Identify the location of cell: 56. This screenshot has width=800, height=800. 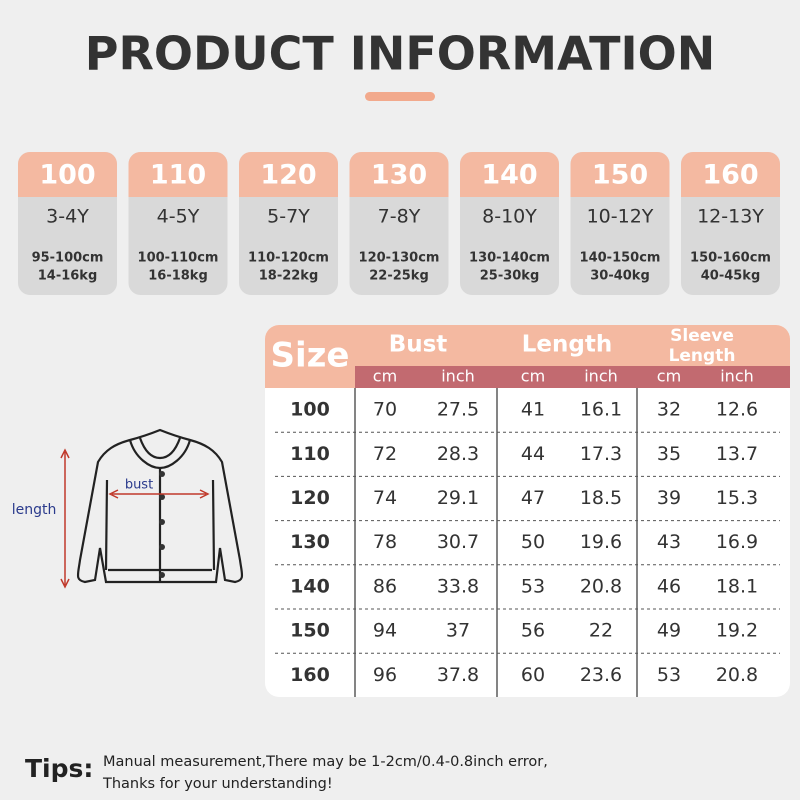
(533, 631).